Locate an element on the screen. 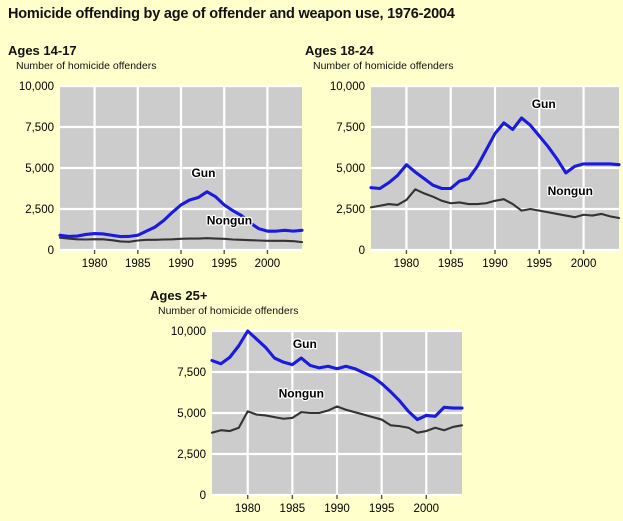 The width and height of the screenshot is (623, 521). panel-subtitle-ages-18-24: Number of homicide offenders is located at coordinates (383, 66).